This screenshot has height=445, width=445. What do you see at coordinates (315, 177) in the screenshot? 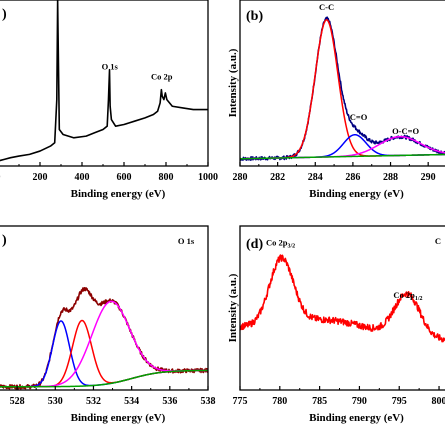
I see `panel-b-xtick-label: 284` at bounding box center [315, 177].